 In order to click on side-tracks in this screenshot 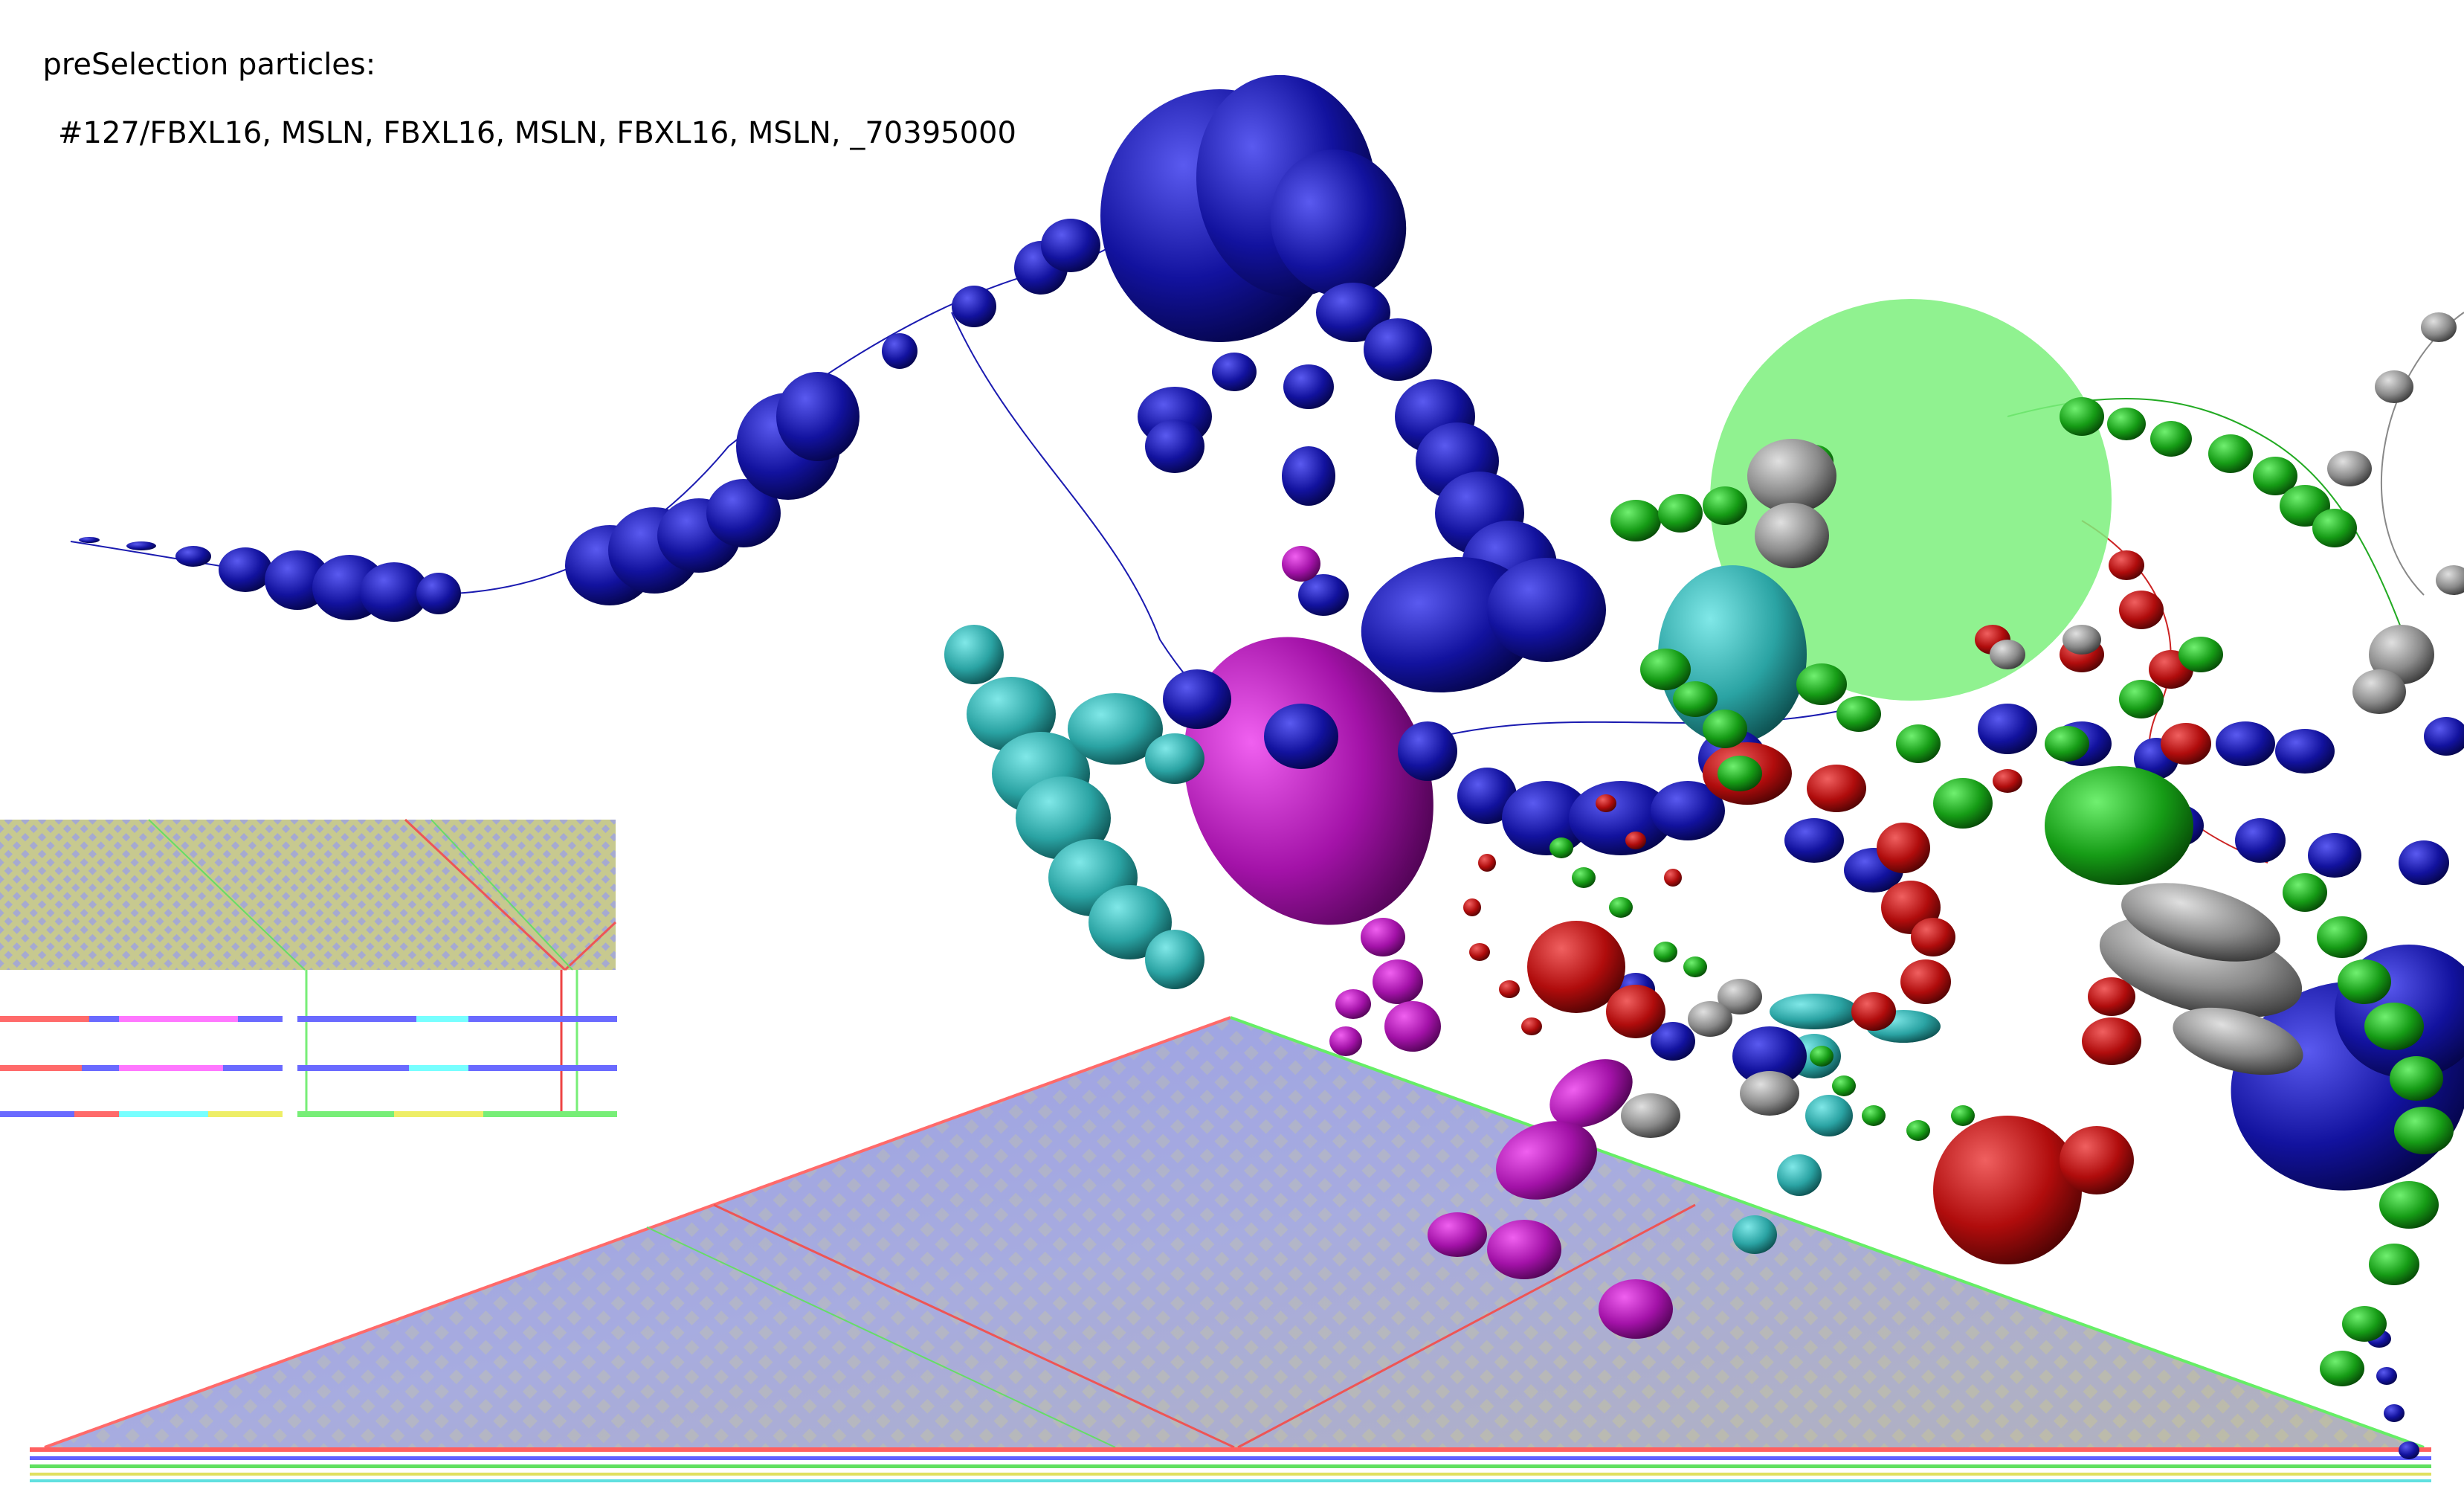, I will do `click(308, 1043)`.